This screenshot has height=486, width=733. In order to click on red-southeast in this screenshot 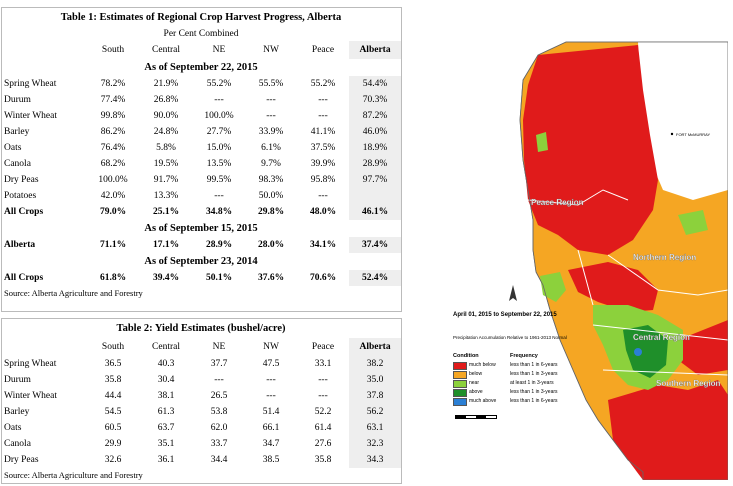, I will do `click(703, 347)`.